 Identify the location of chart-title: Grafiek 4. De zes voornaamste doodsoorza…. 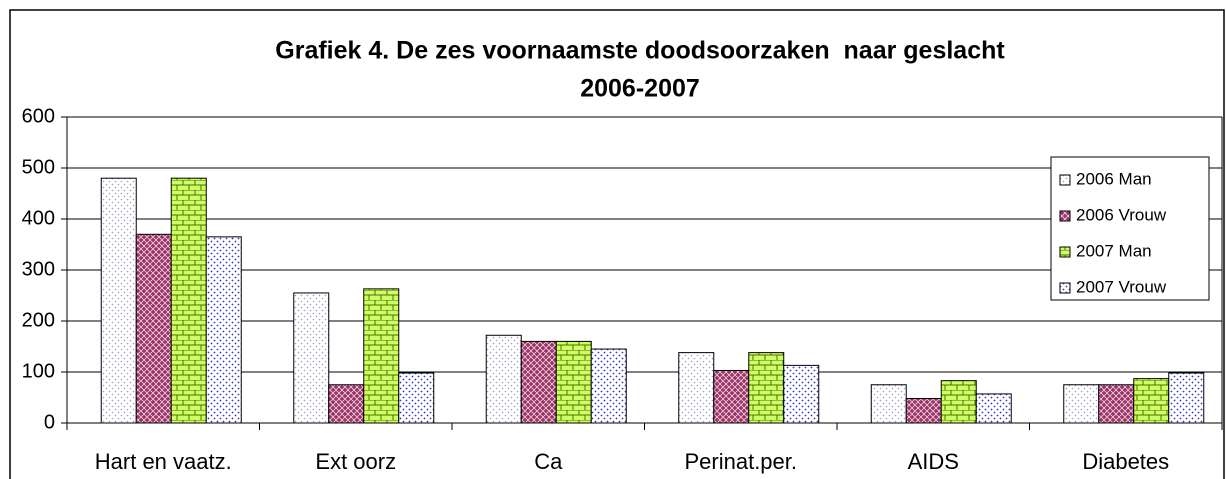
(640, 51).